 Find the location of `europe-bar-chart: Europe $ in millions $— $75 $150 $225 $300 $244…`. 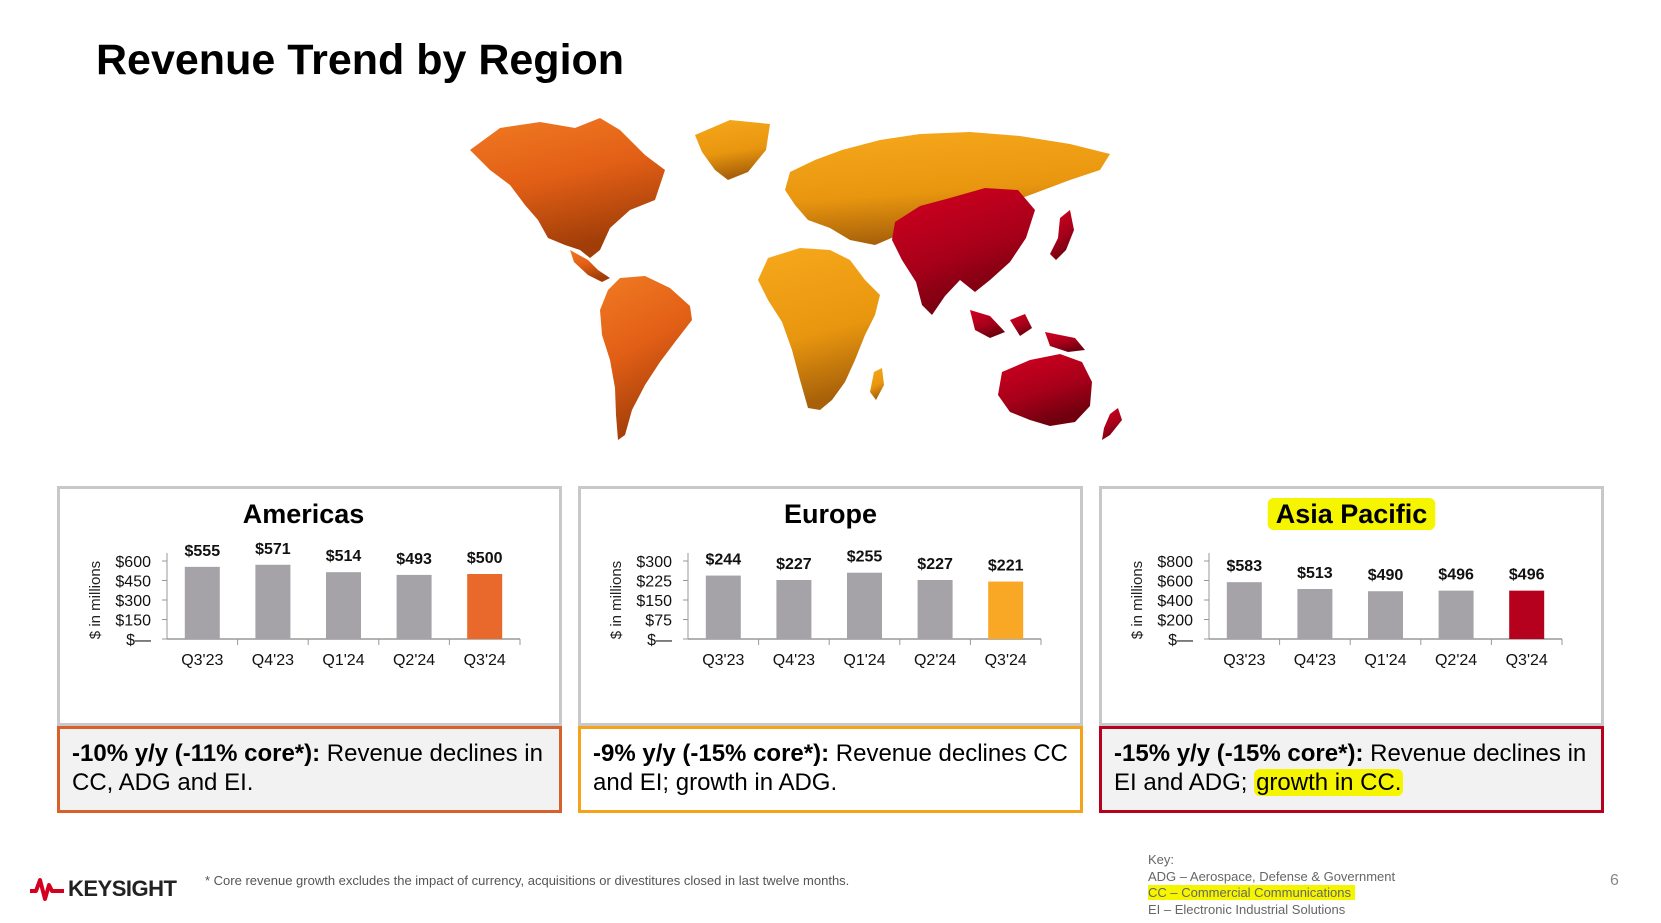

europe-bar-chart: Europe $ in millions $— $75 $150 $225 $300 $244… is located at coordinates (825, 584).